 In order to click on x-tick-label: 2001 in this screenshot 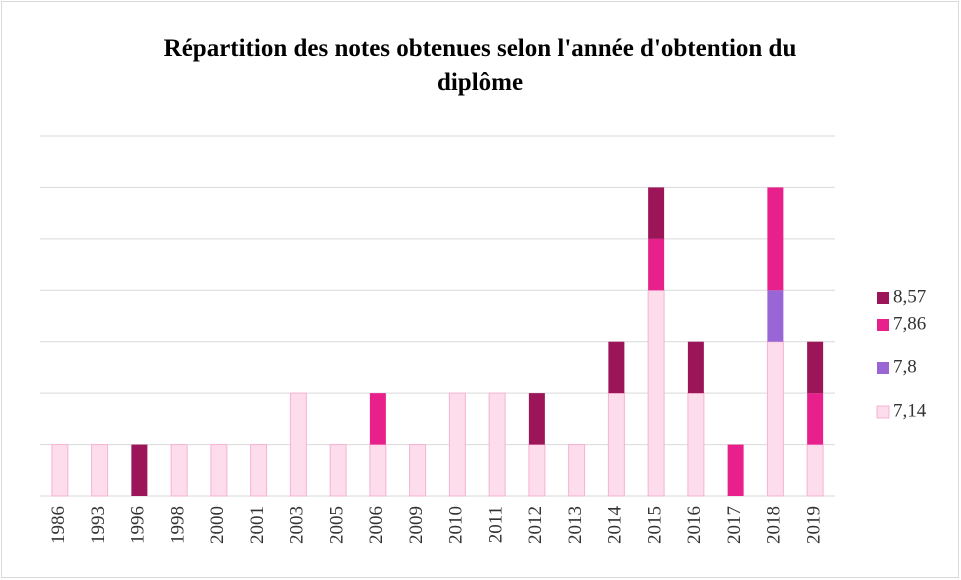, I will do `click(257, 525)`.